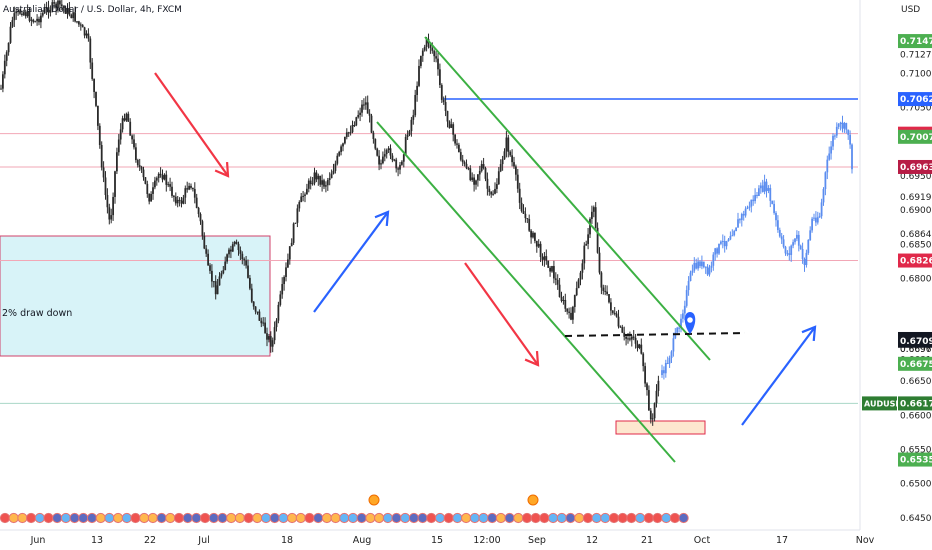 The height and width of the screenshot is (550, 932). Describe the element at coordinates (537, 540) in the screenshot. I see `time-tick-label: Sep` at that location.